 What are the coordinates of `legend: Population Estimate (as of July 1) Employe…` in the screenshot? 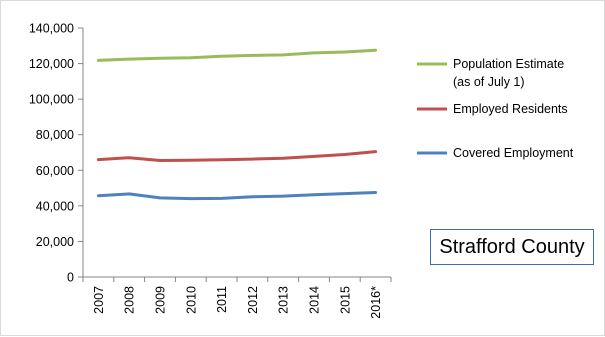 It's located at (495, 108).